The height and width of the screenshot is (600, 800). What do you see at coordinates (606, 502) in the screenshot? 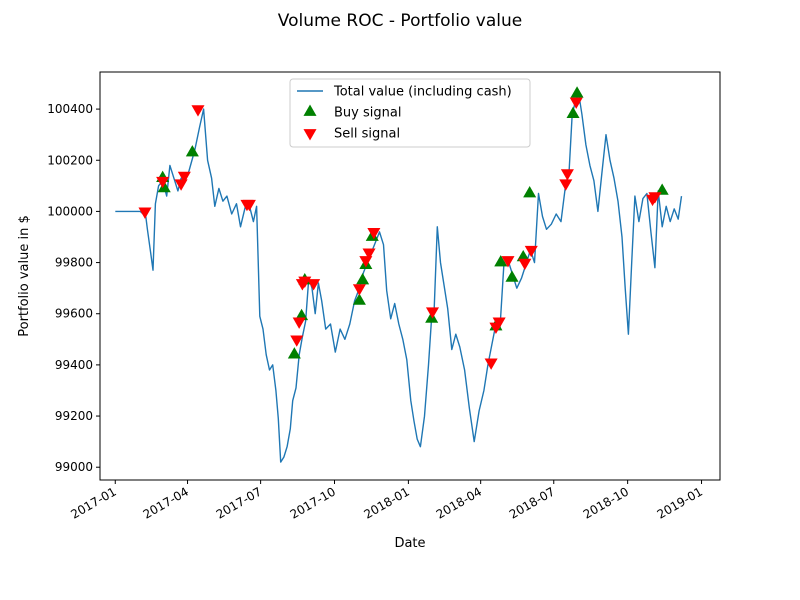
I see `x-tick-label-7: 2018-10` at bounding box center [606, 502].